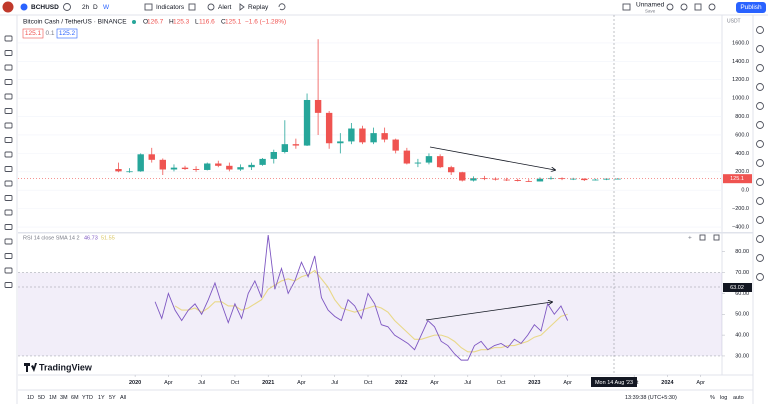  I want to click on market-status, so click(134, 22).